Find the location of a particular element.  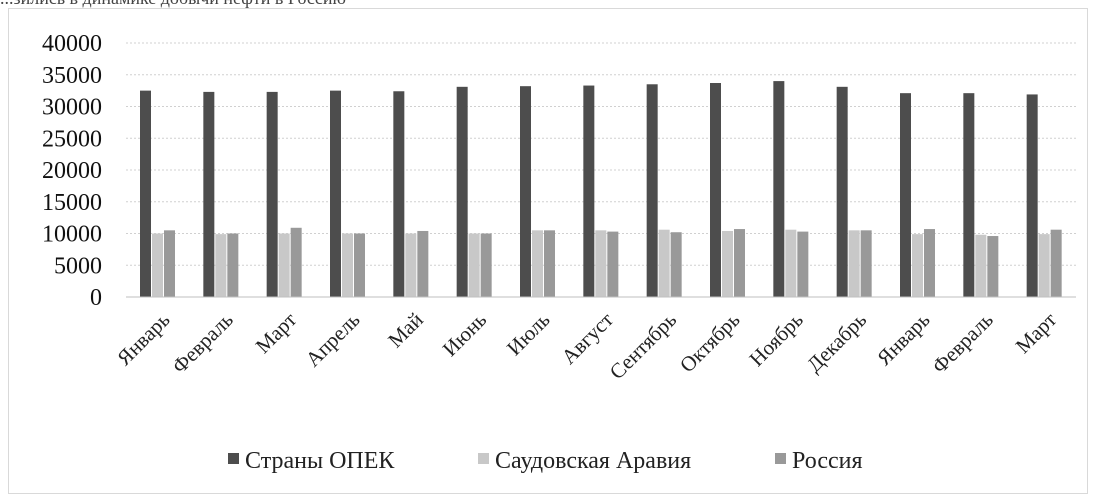

y-tick-label: 25000 is located at coordinates (72, 139).